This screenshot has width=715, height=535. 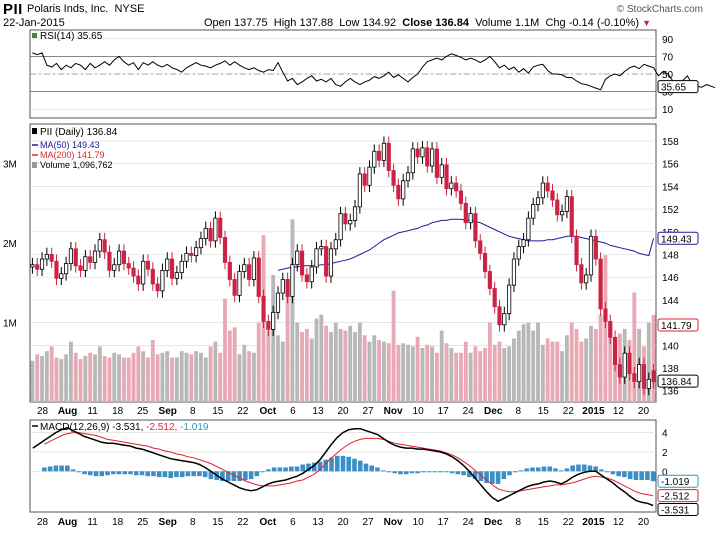 I want to click on price-x-tick-label: 24, so click(x=469, y=411).